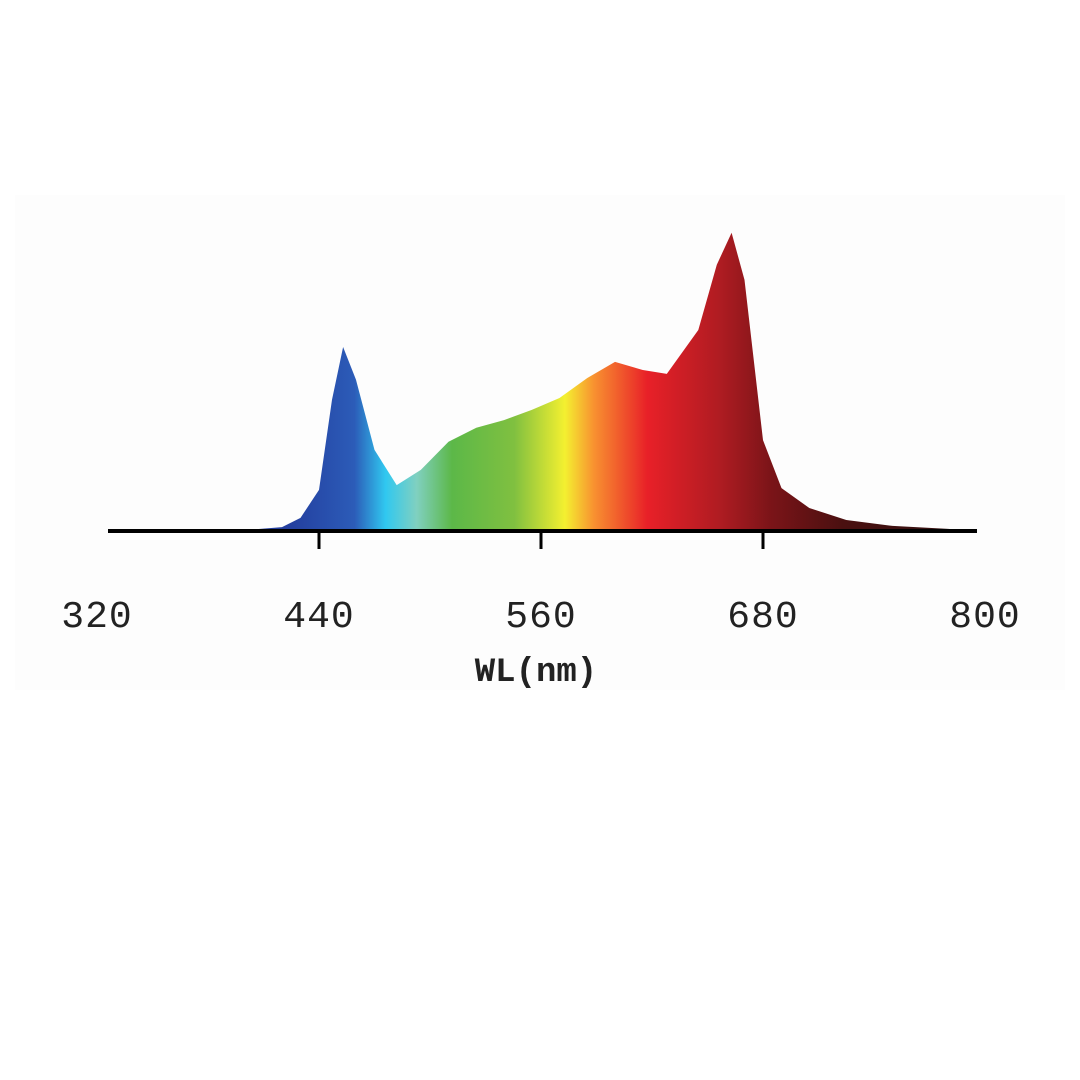 This screenshot has width=1080, height=1080. Describe the element at coordinates (536, 673) in the screenshot. I see `x-axis-label: WL(nm)` at that location.